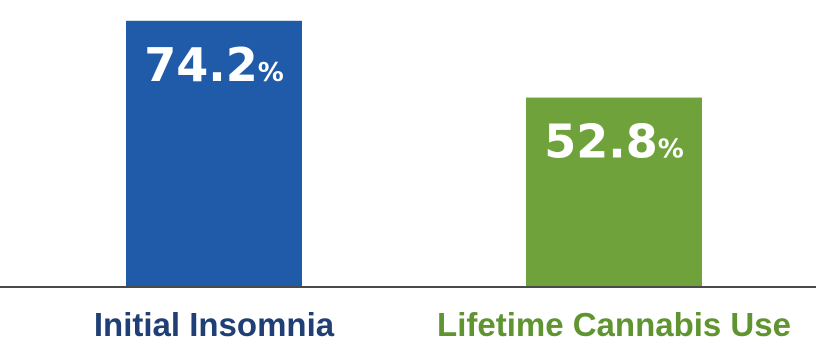  What do you see at coordinates (601, 142) in the screenshot?
I see `value-label-number: 52.8` at bounding box center [601, 142].